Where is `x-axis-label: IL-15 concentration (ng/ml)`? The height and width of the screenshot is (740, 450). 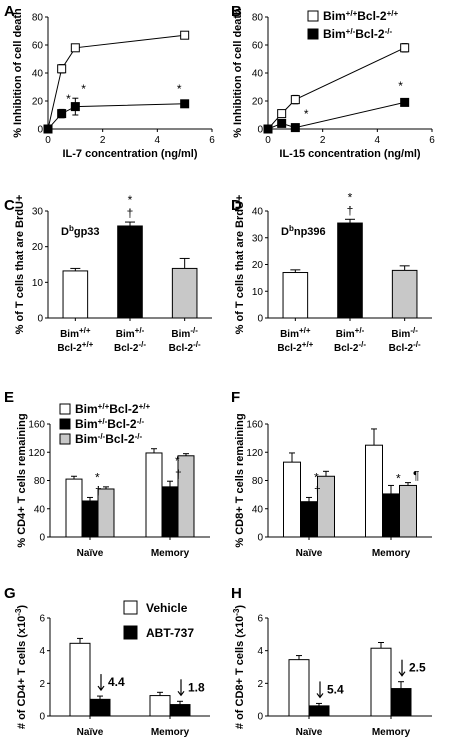
x-axis-label: IL-15 concentration (ng/ml) is located at coordinates (350, 154).